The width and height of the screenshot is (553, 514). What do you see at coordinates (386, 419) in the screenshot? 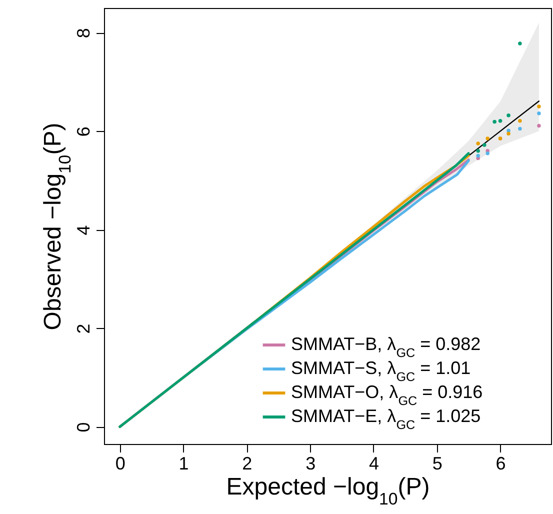
I see `legend-label: SMMAT−E, λ$_{GC}$ = 1.025` at bounding box center [386, 419].